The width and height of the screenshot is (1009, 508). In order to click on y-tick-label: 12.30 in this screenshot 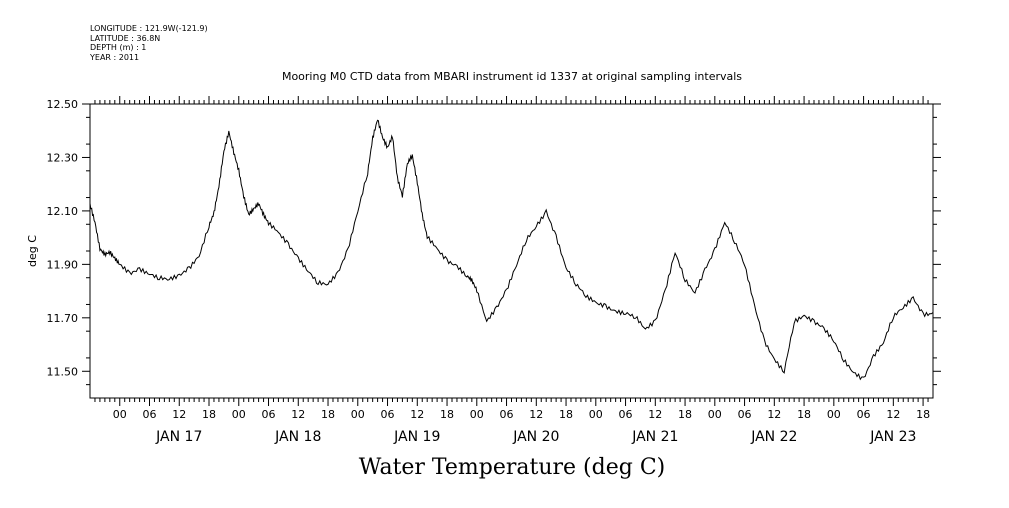, I will do `click(63, 157)`.